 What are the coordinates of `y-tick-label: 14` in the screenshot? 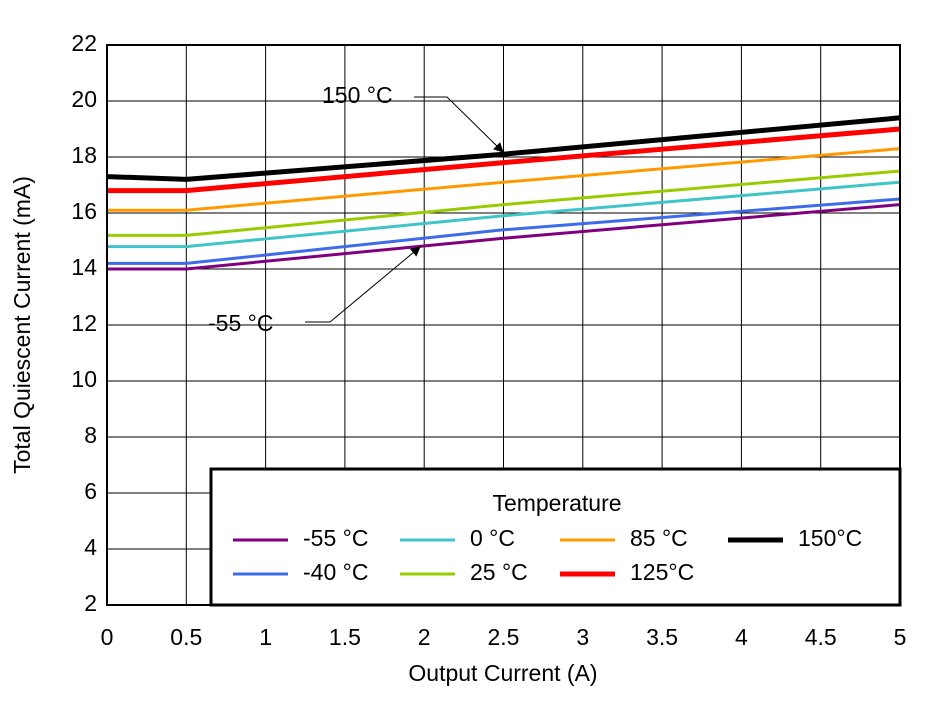 It's located at (84, 267).